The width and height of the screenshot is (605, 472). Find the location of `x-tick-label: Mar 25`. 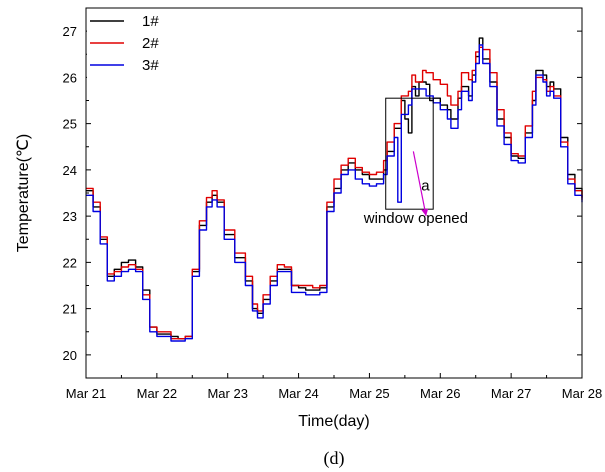

x-tick-label: Mar 25 is located at coordinates (369, 393).